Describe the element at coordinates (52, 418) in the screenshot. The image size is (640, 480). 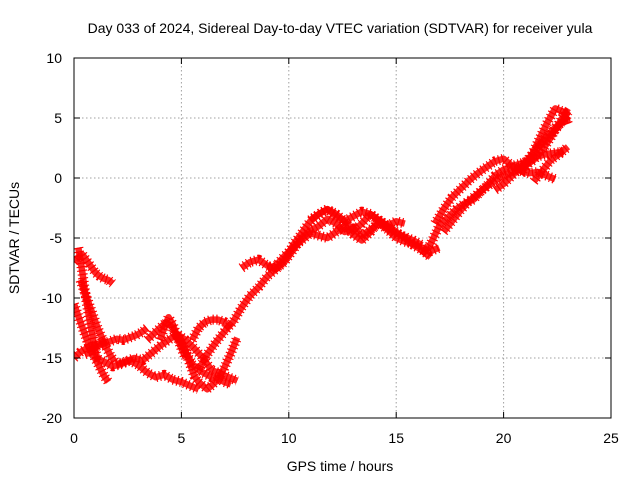
I see `y-tick-label: -20` at that location.